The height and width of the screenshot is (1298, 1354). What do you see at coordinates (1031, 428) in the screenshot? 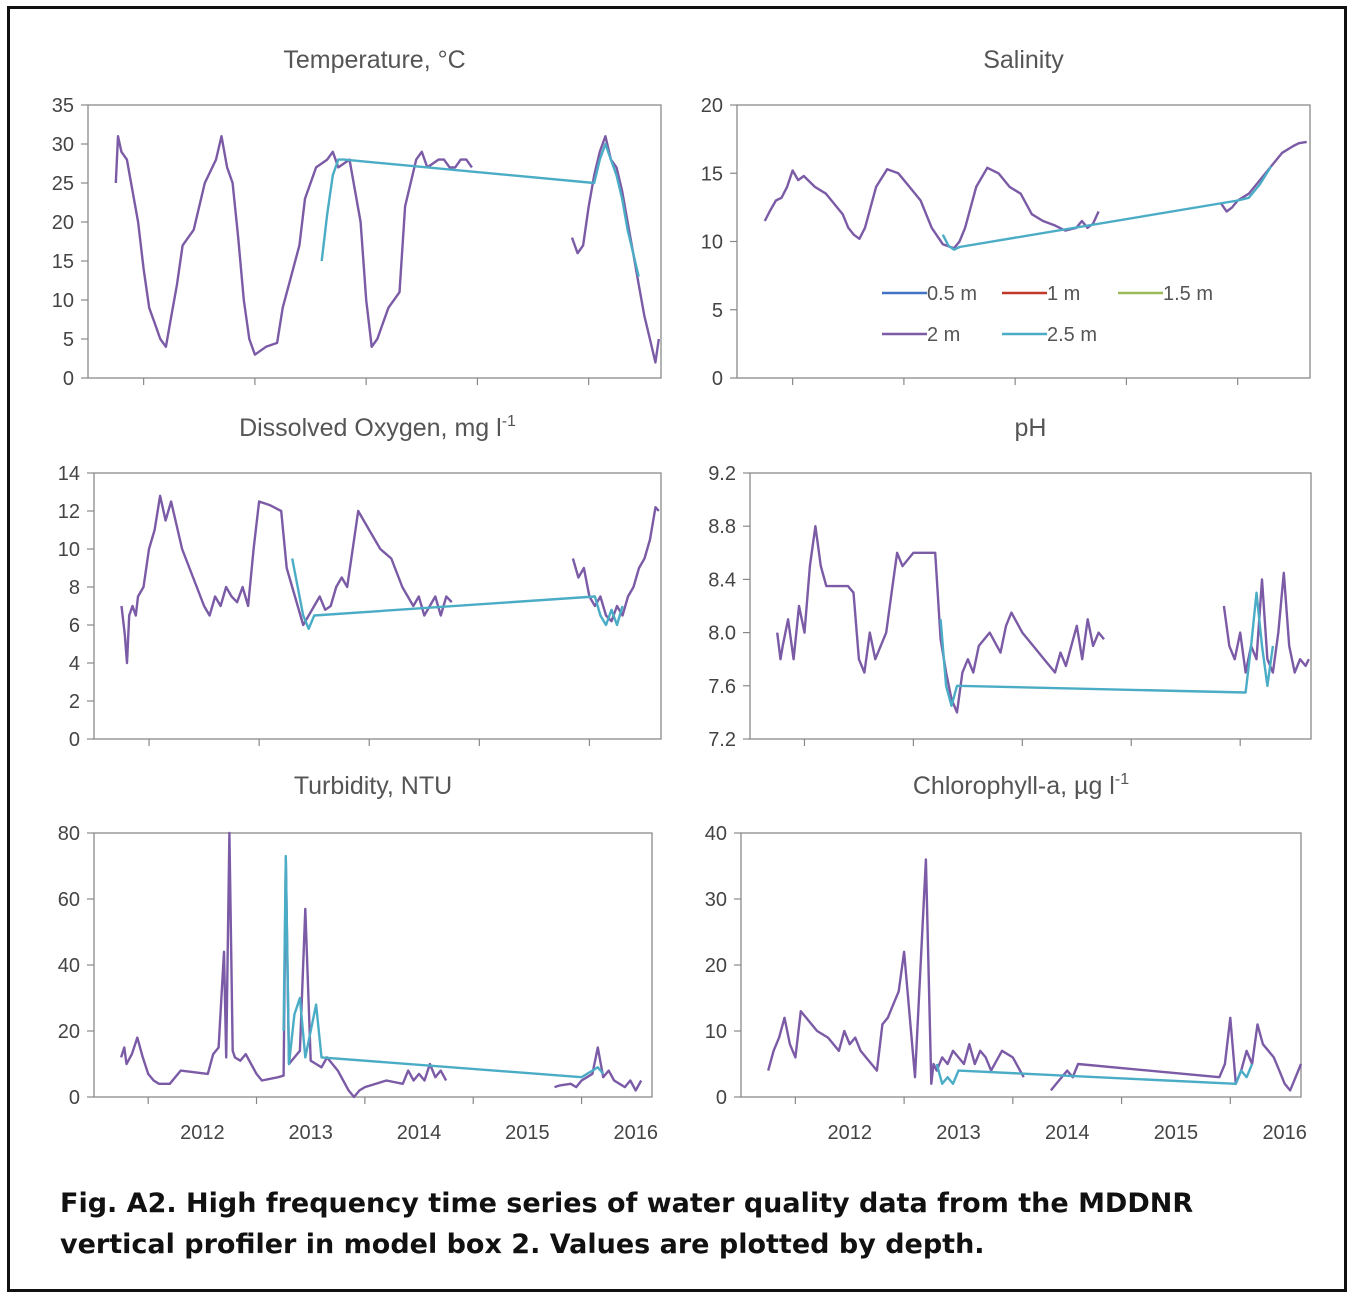
I see `chart-title: pH` at bounding box center [1031, 428].